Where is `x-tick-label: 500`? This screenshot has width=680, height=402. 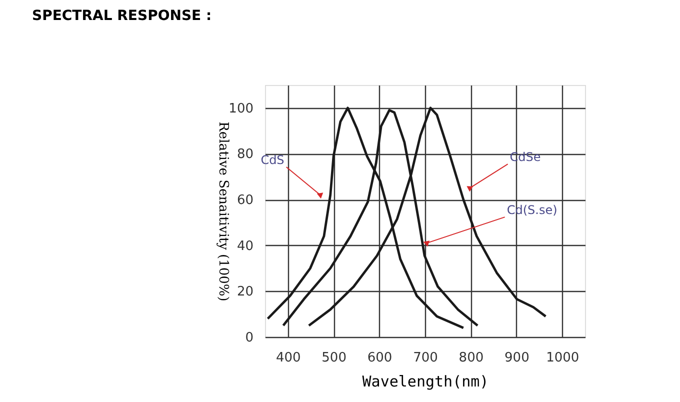 x-tick-label: 500 is located at coordinates (334, 358).